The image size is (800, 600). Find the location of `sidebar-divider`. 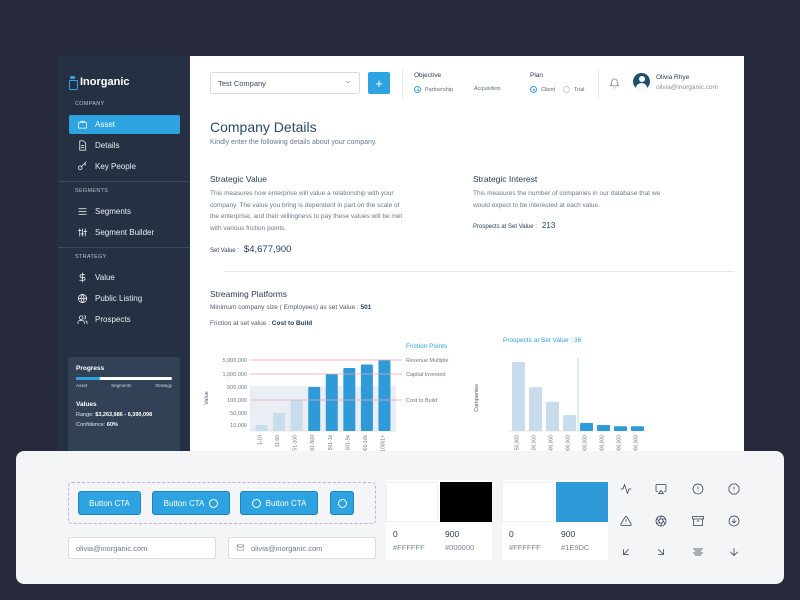

sidebar-divider is located at coordinates (124, 181).